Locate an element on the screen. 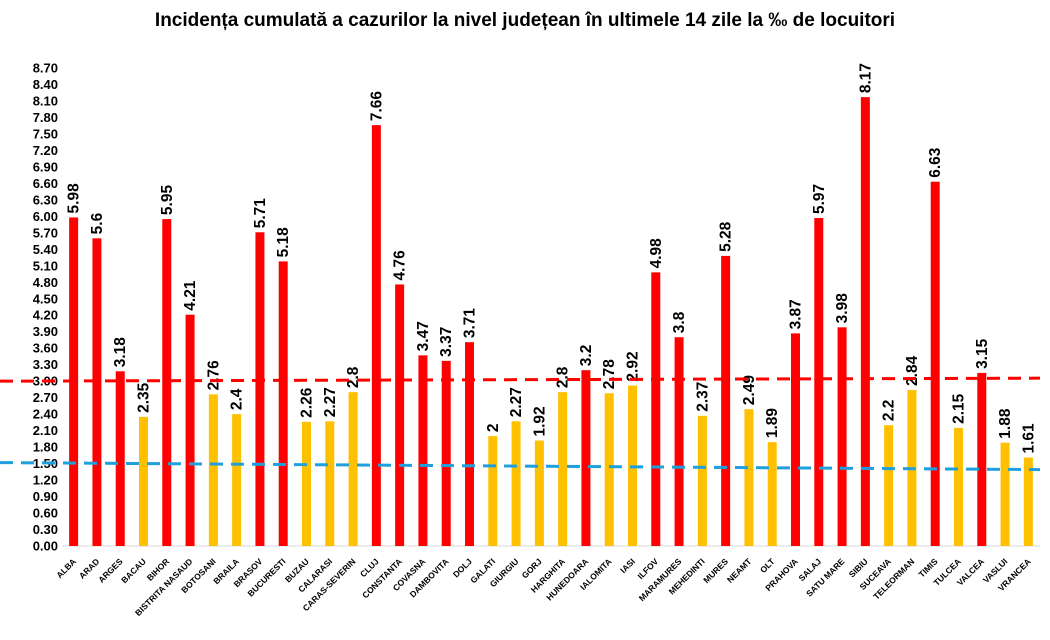 This screenshot has width=1050, height=640. x-tick-label: BACAU is located at coordinates (133, 570).